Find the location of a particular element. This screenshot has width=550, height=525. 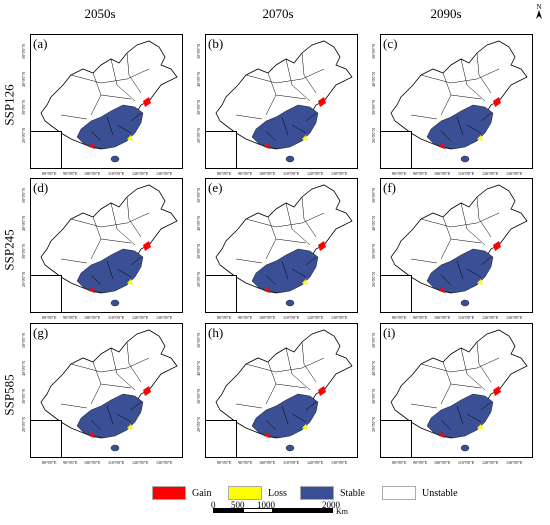

scale-tick-1000: 1000 is located at coordinates (266, 505).